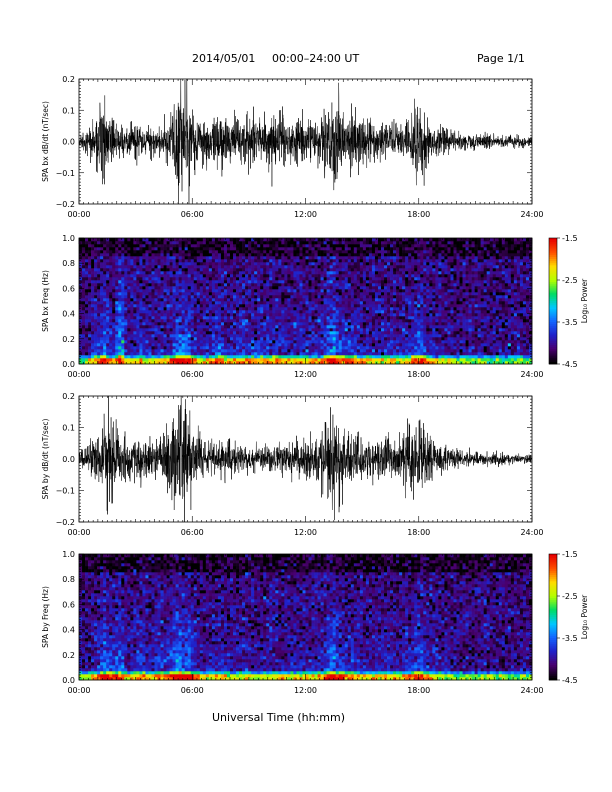 Image resolution: width=612 pixels, height=792 pixels. What do you see at coordinates (192, 214) in the screenshot?
I see `x-tick-label: 06:00` at bounding box center [192, 214].